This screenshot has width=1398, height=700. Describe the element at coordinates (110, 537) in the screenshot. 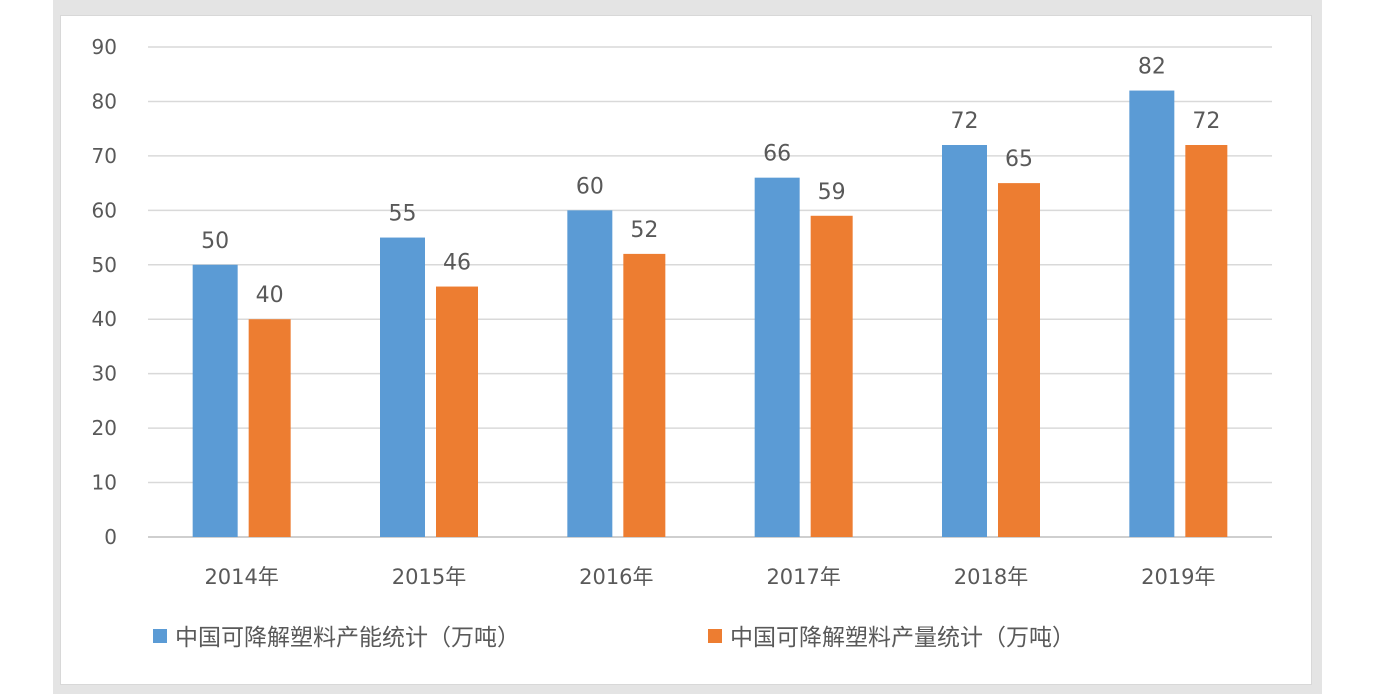

I see `y-tick-label: 0` at that location.